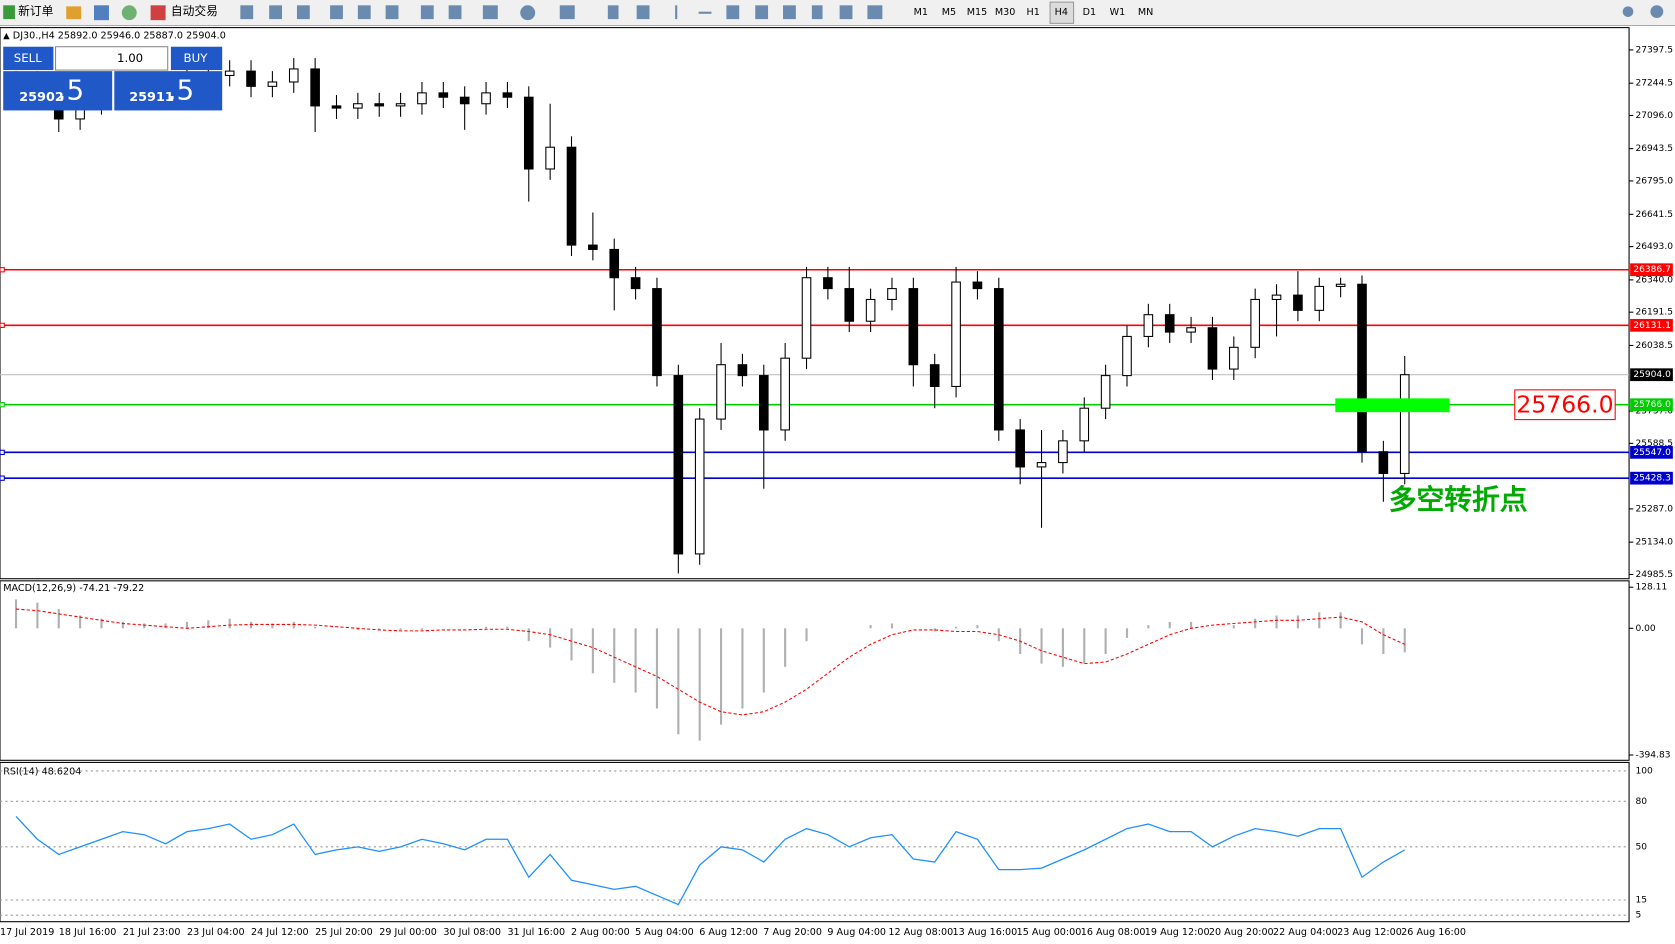  What do you see at coordinates (194, 11) in the screenshot?
I see `auto-trading: 自动交易` at bounding box center [194, 11].